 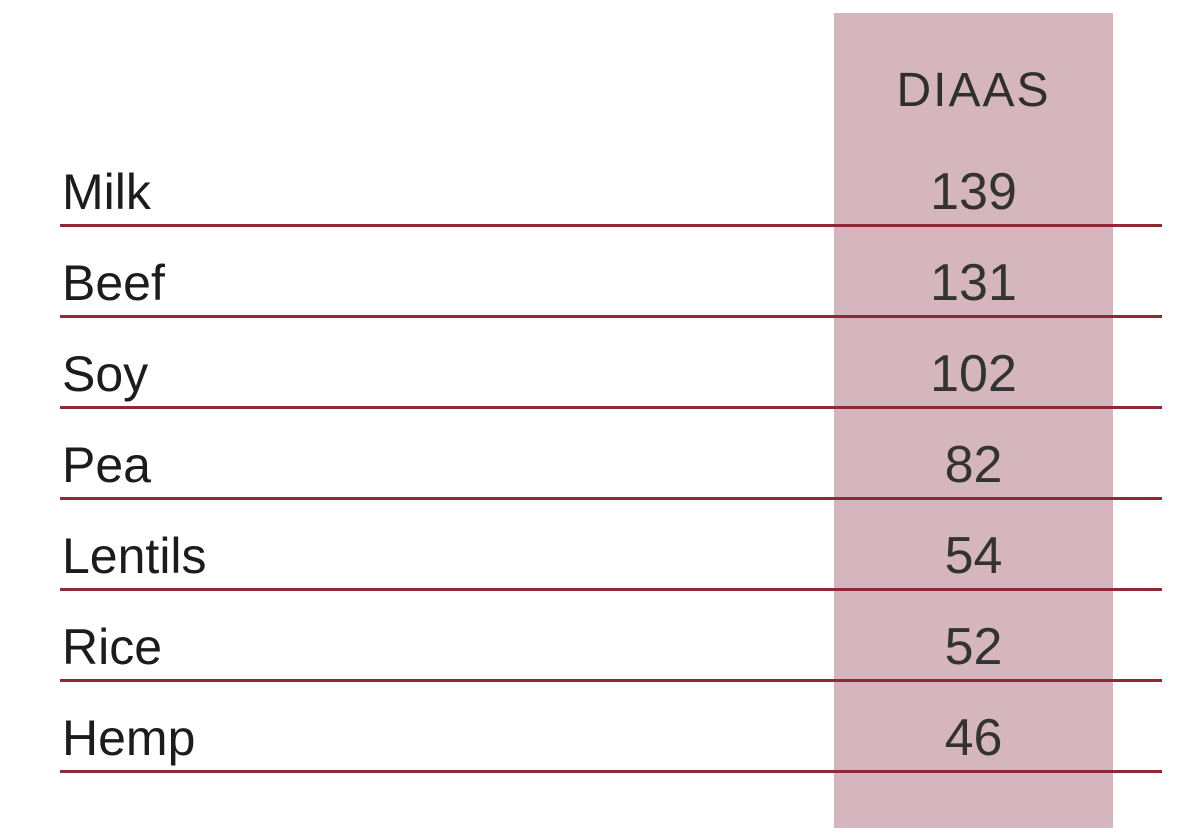 What do you see at coordinates (134, 556) in the screenshot?
I see `row-label: Lentils` at bounding box center [134, 556].